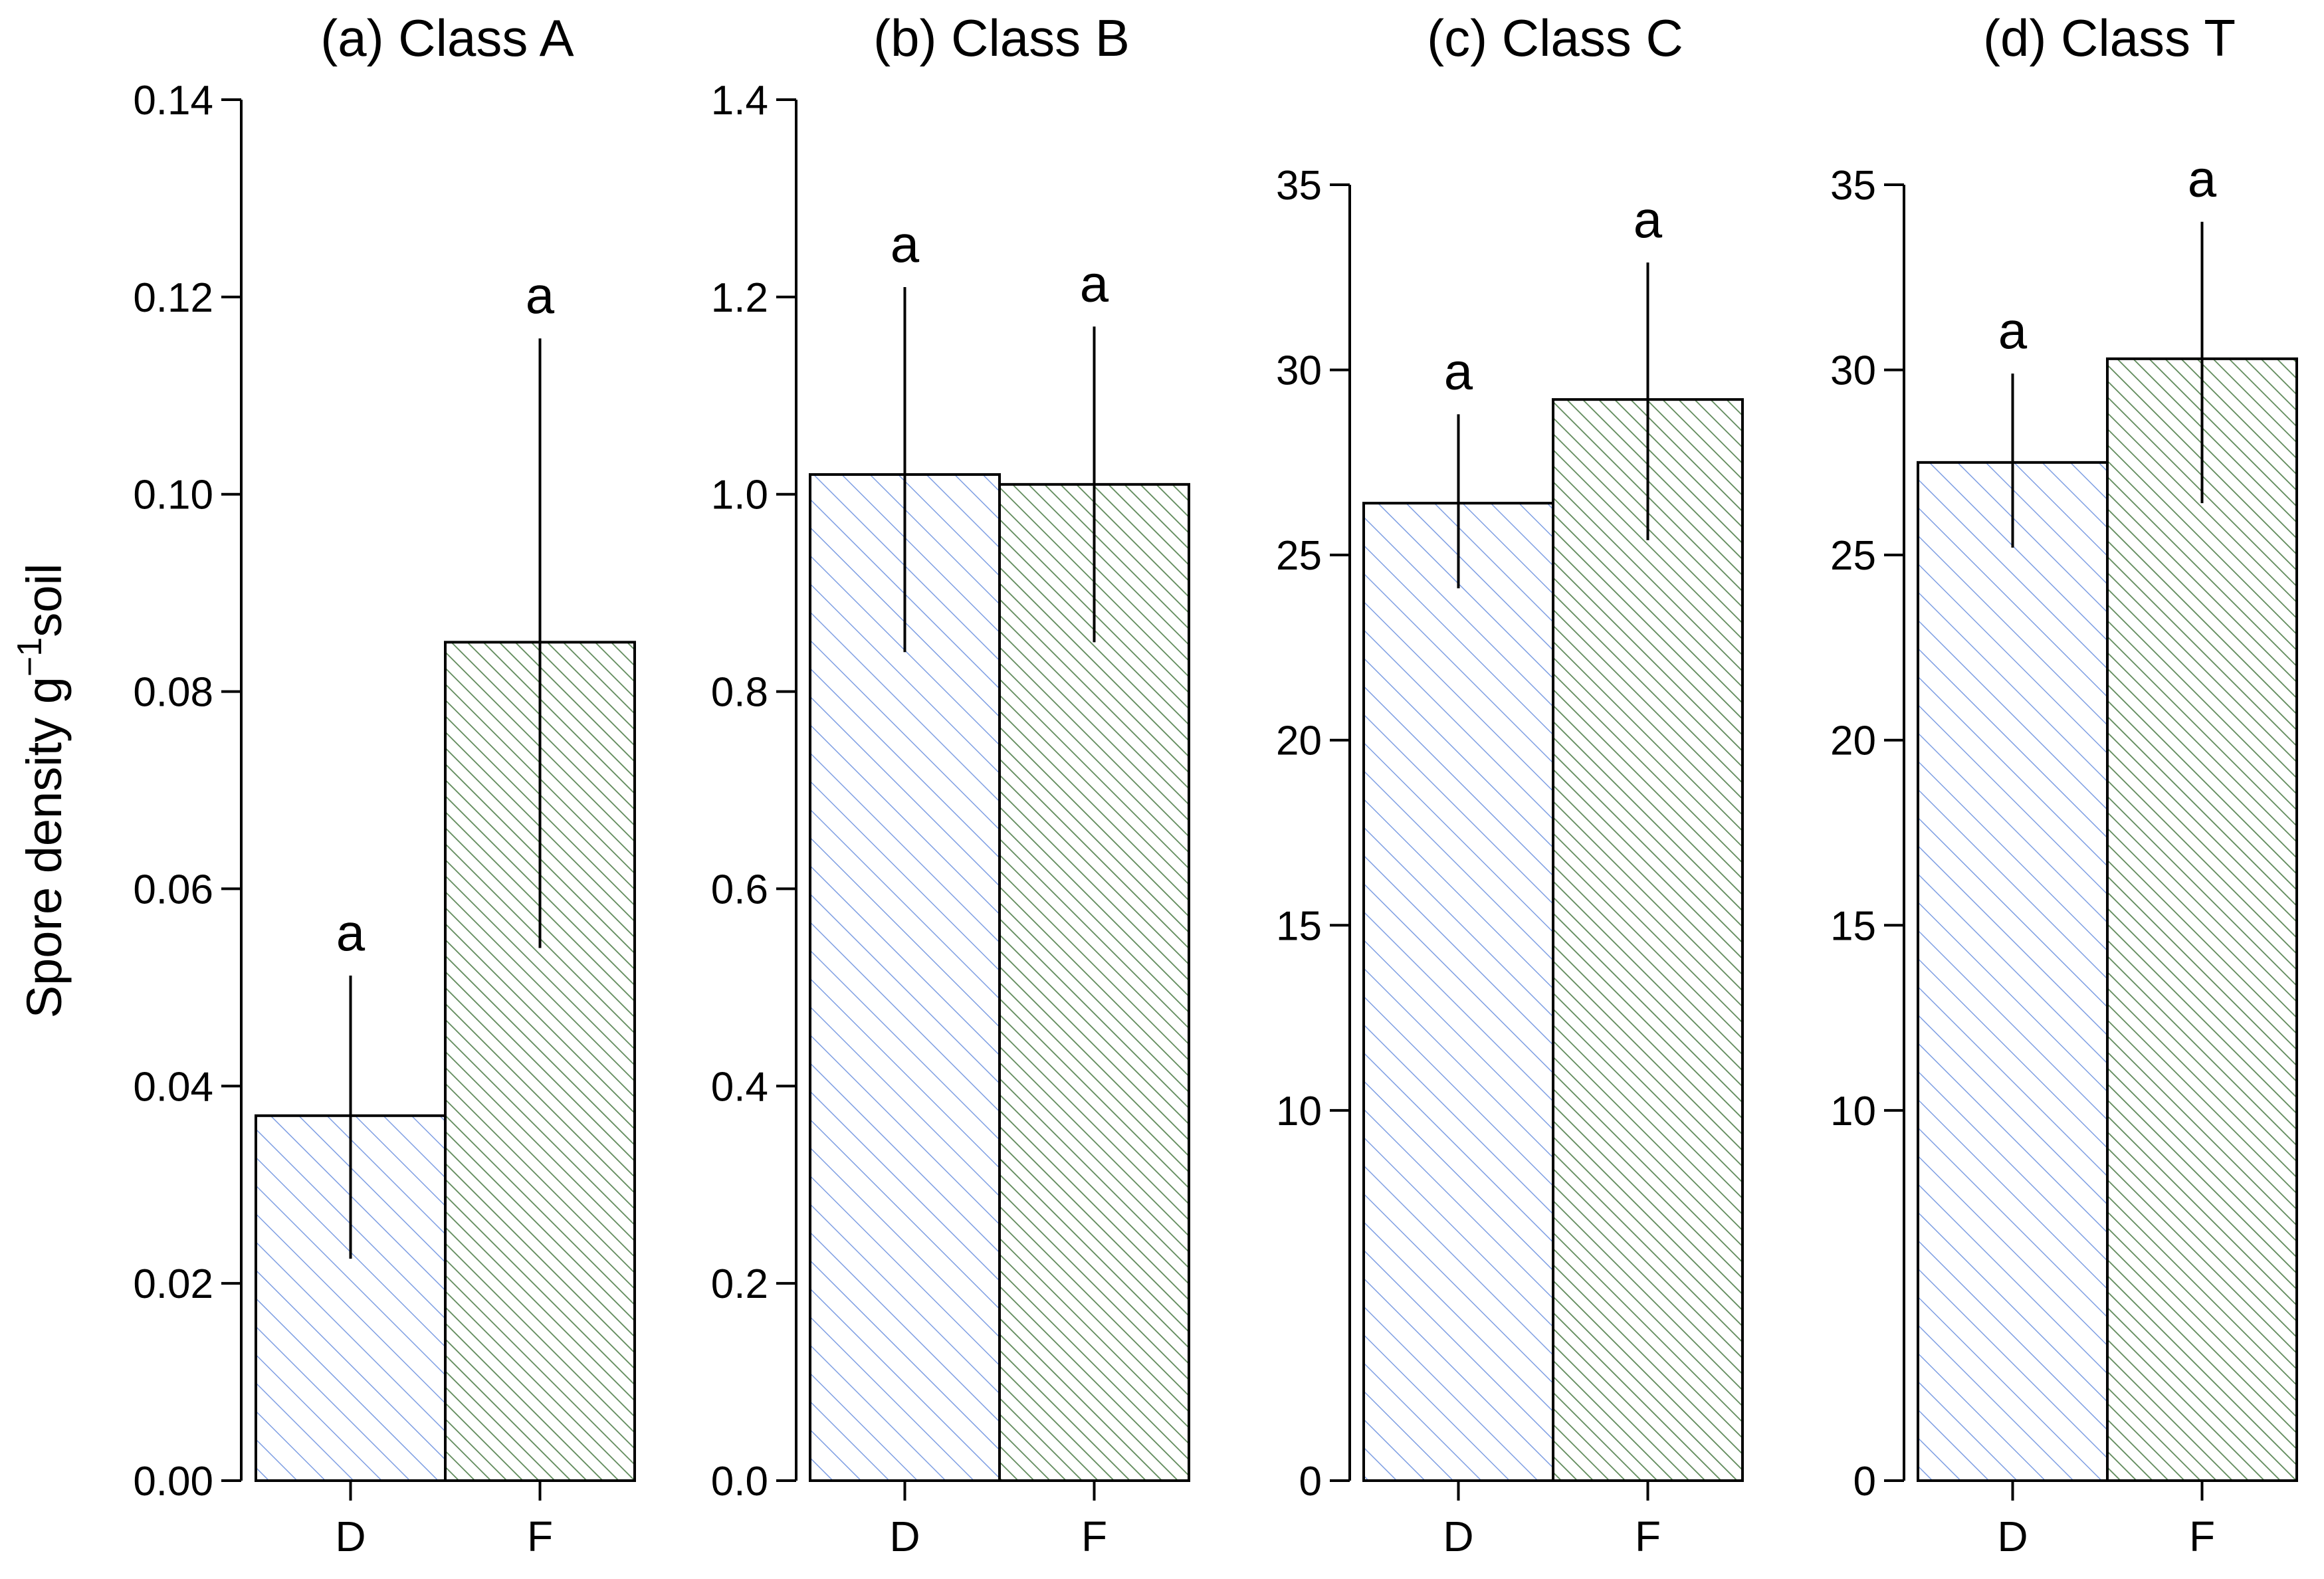 This screenshot has height=1579, width=2324. What do you see at coordinates (173, 889) in the screenshot?
I see `y-tick-label-a: 0.06` at bounding box center [173, 889].